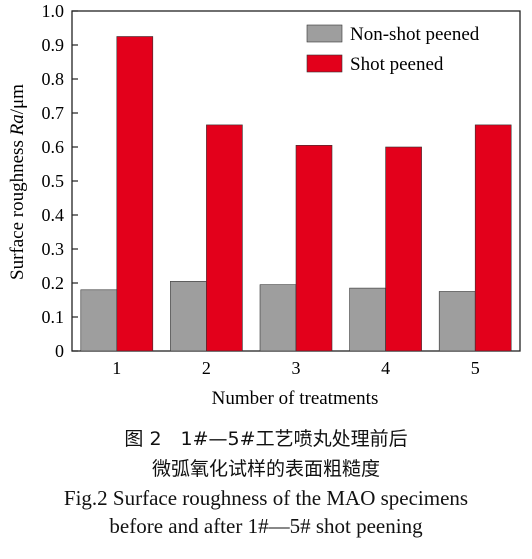  I want to click on caption-zh-line-2: 微弧氧化试样的表面粗糙度, so click(265, 469).